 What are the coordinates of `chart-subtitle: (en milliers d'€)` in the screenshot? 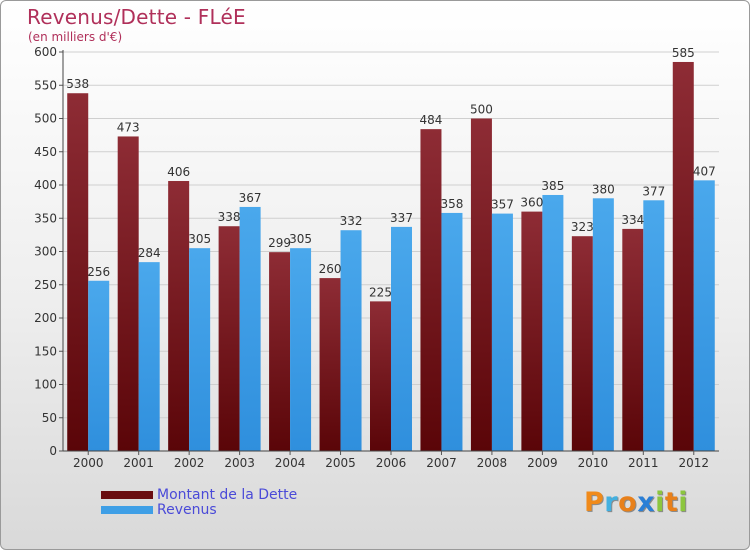 It's located at (75, 37).